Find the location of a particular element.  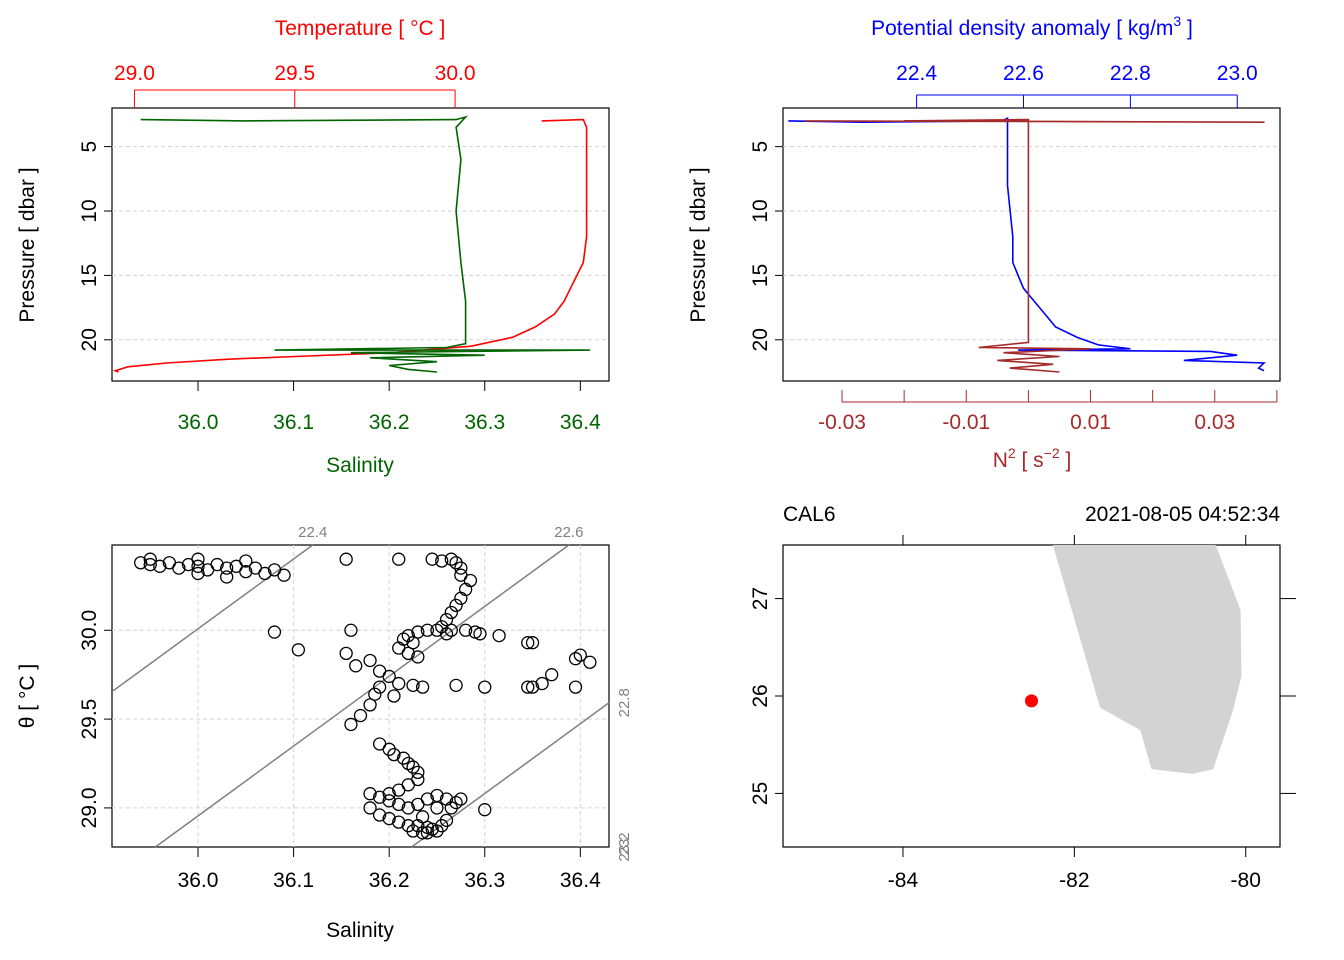

y-tick-label: 5 is located at coordinates (89, 147).